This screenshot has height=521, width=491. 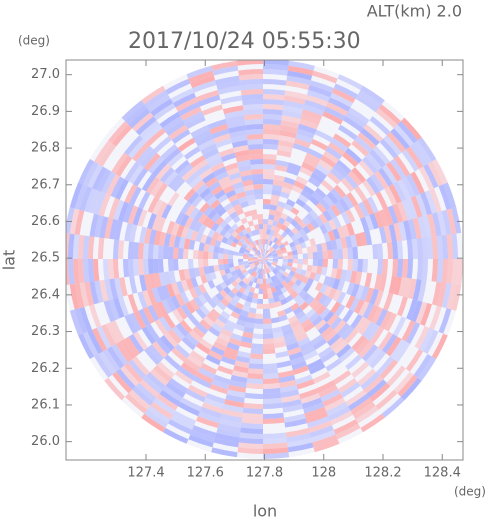 I want to click on chart-title: 2017/10/24 05:55:30, so click(x=244, y=41).